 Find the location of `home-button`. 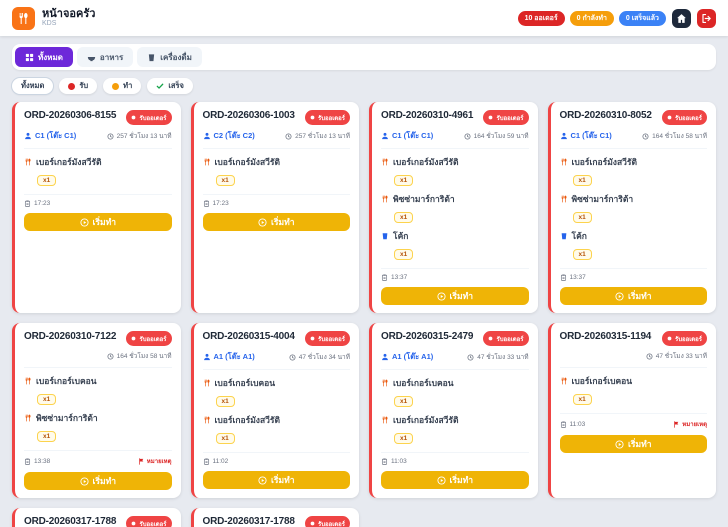

home-button is located at coordinates (681, 18).